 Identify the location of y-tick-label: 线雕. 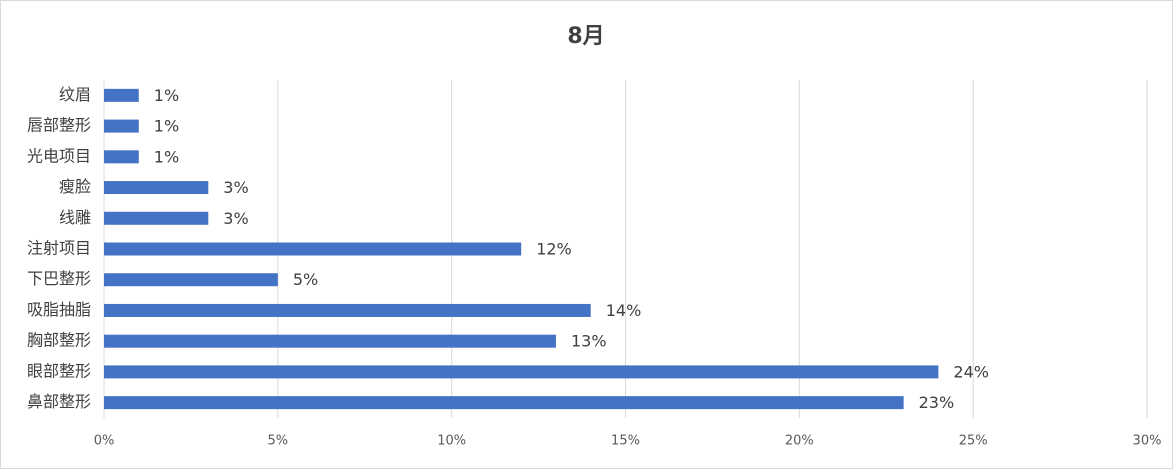
(75, 217).